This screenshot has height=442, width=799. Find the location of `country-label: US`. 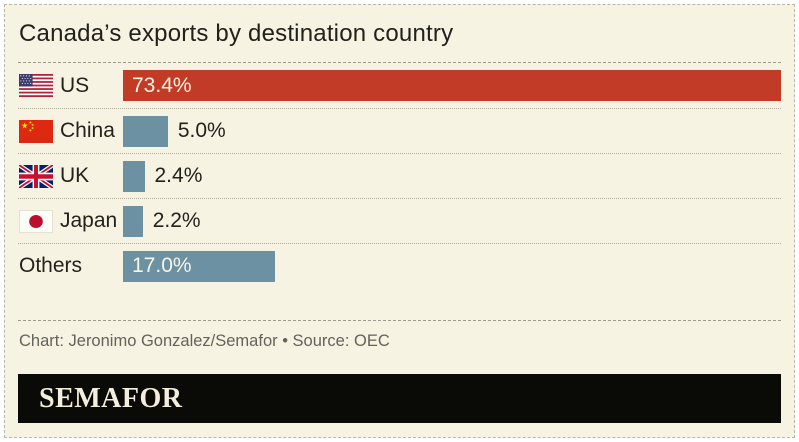

country-label: US is located at coordinates (75, 85).